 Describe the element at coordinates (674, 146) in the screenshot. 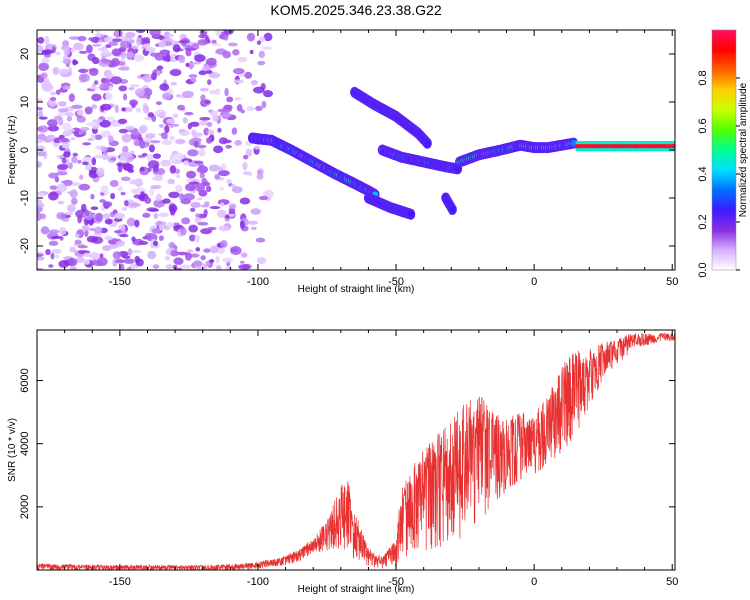

I see `tone-core` at that location.